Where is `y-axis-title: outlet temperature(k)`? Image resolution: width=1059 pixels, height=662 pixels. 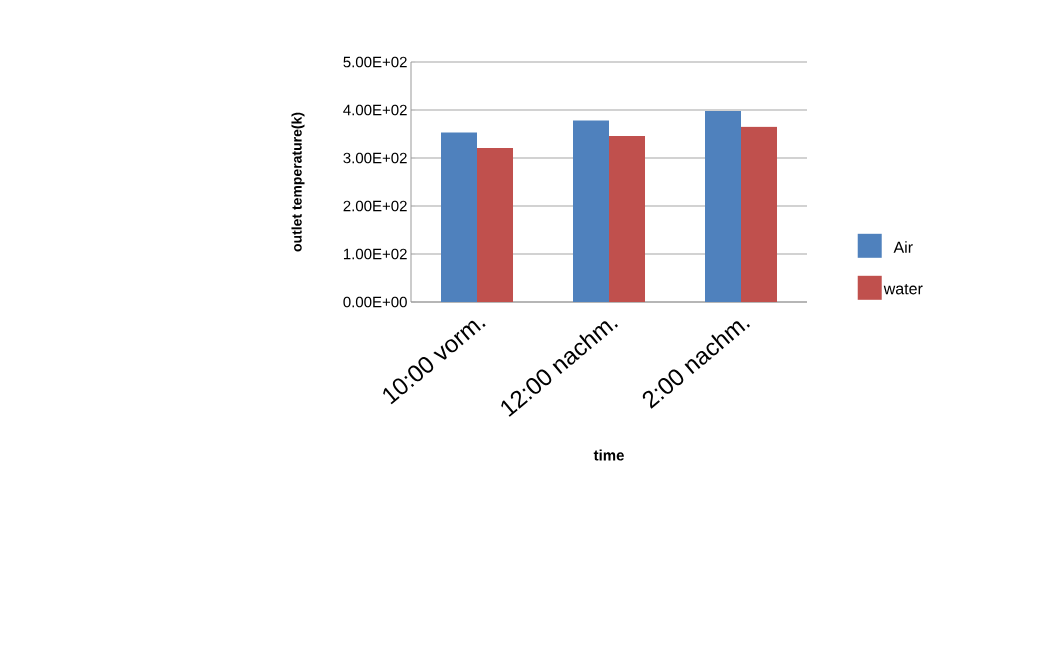
y-axis-title: outlet temperature(k) is located at coordinates (298, 182).